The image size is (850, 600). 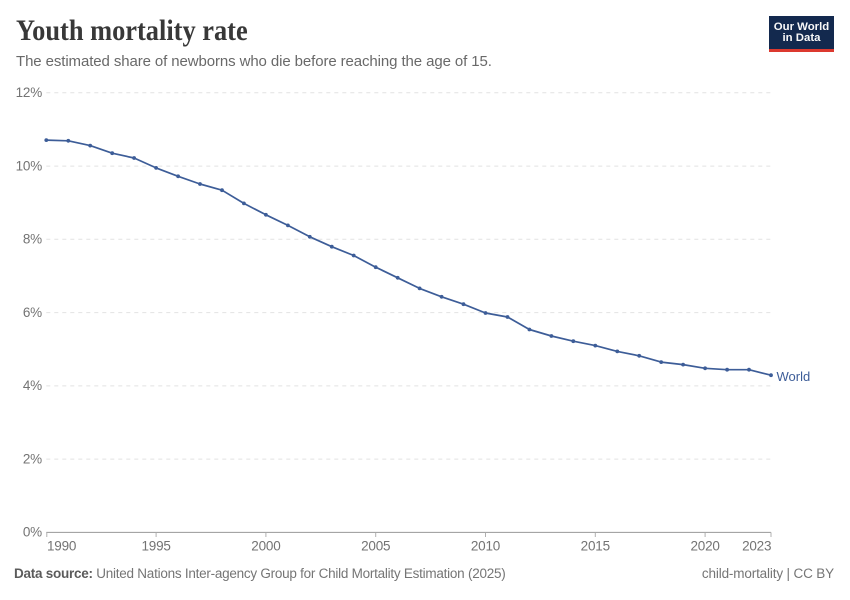 I want to click on svg-text: 2010, so click(x=485, y=546).